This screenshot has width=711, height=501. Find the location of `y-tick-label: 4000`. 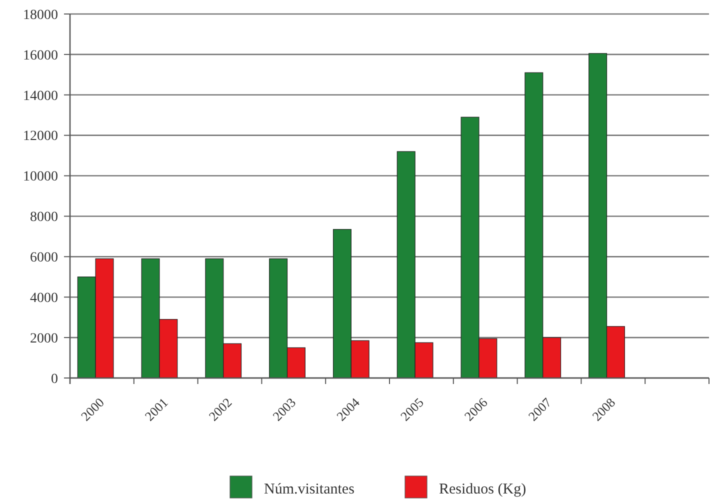

y-tick-label: 4000 is located at coordinates (44, 298).